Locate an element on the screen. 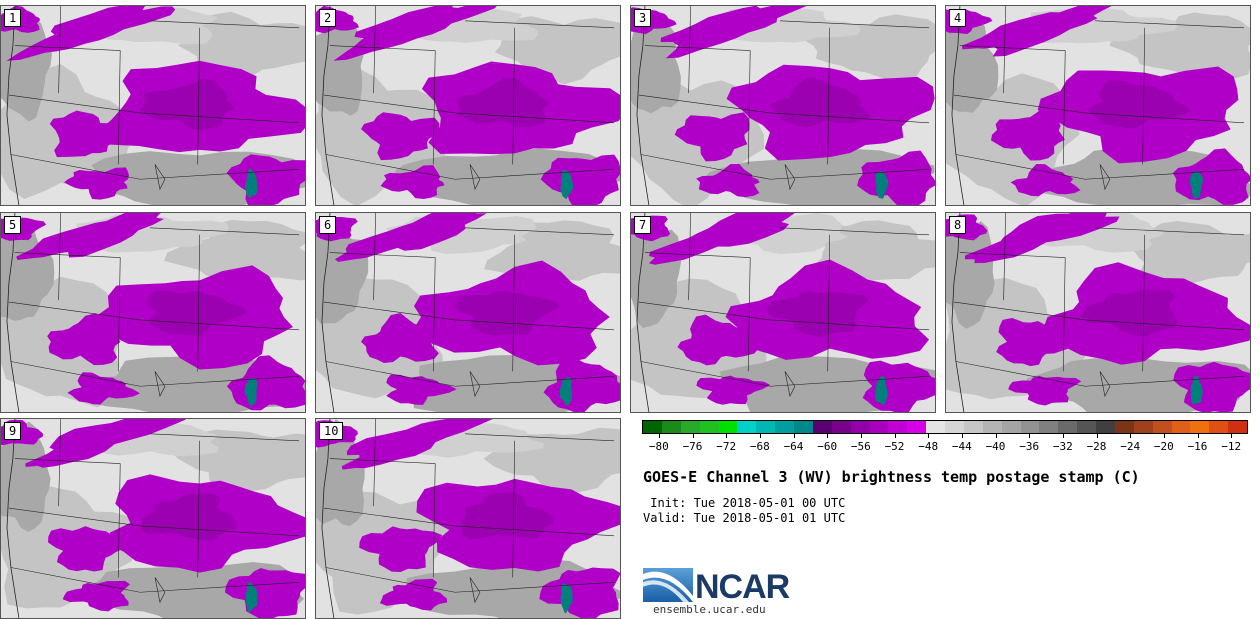  member-panel: 4 is located at coordinates (1098, 105).